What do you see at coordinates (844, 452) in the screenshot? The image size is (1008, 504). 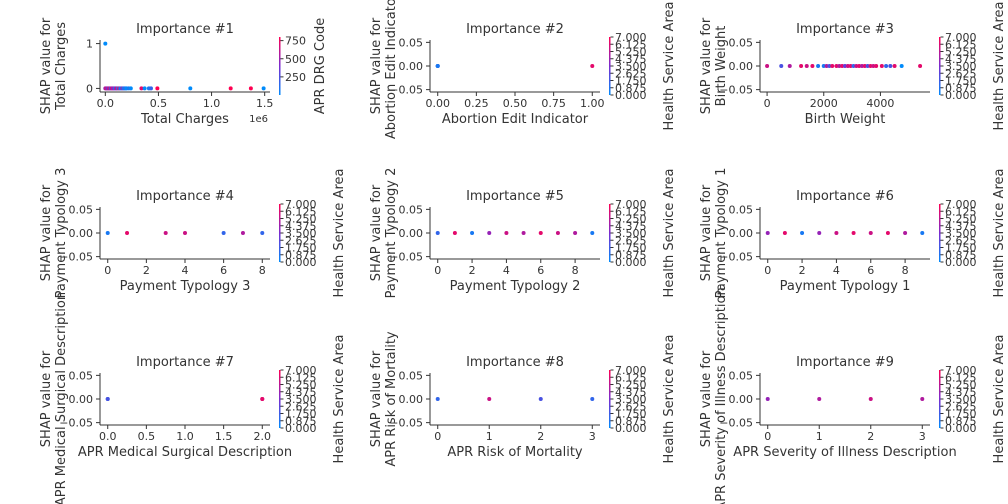 I see `x-axis-label: APR Severity of Illness Description` at bounding box center [844, 452].